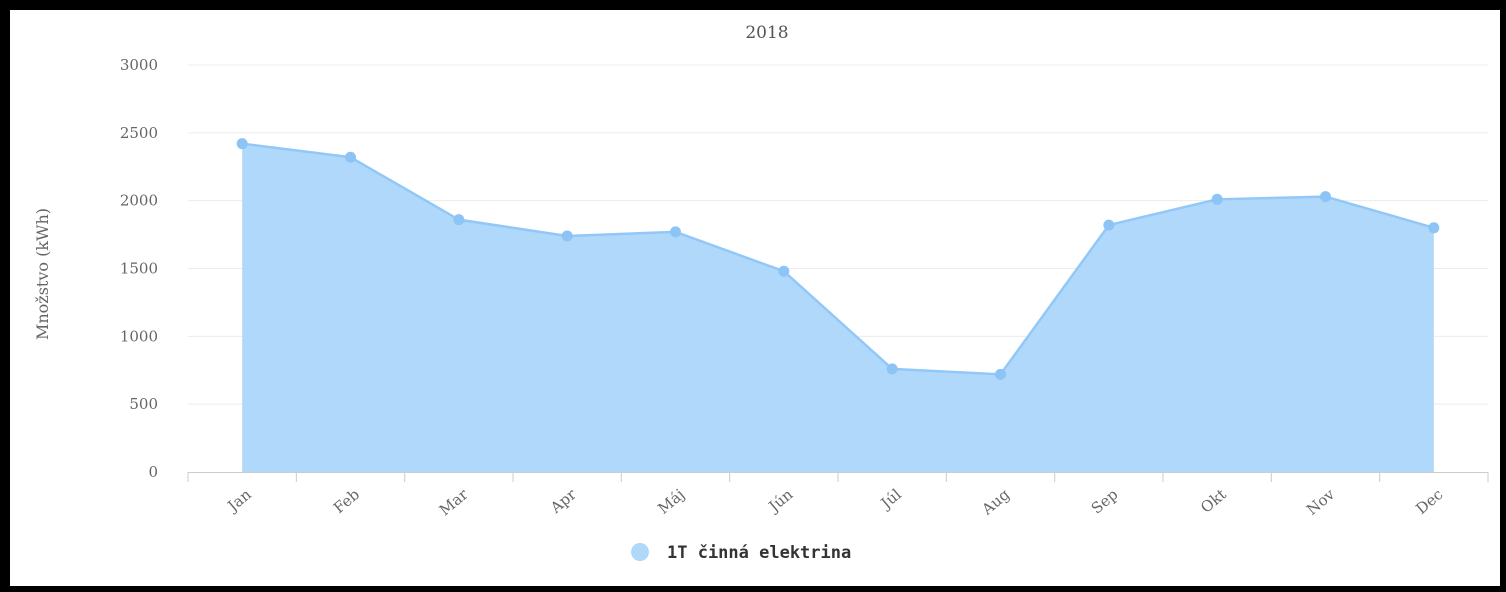 This screenshot has width=1506, height=592. I want to click on x-tick-label: Apr, so click(563, 501).